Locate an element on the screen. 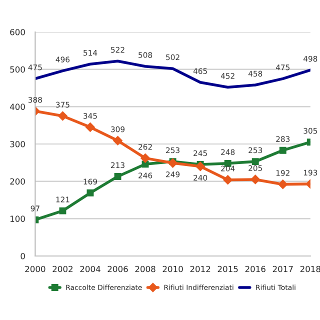  x-tick-label: 2006 is located at coordinates (118, 269).